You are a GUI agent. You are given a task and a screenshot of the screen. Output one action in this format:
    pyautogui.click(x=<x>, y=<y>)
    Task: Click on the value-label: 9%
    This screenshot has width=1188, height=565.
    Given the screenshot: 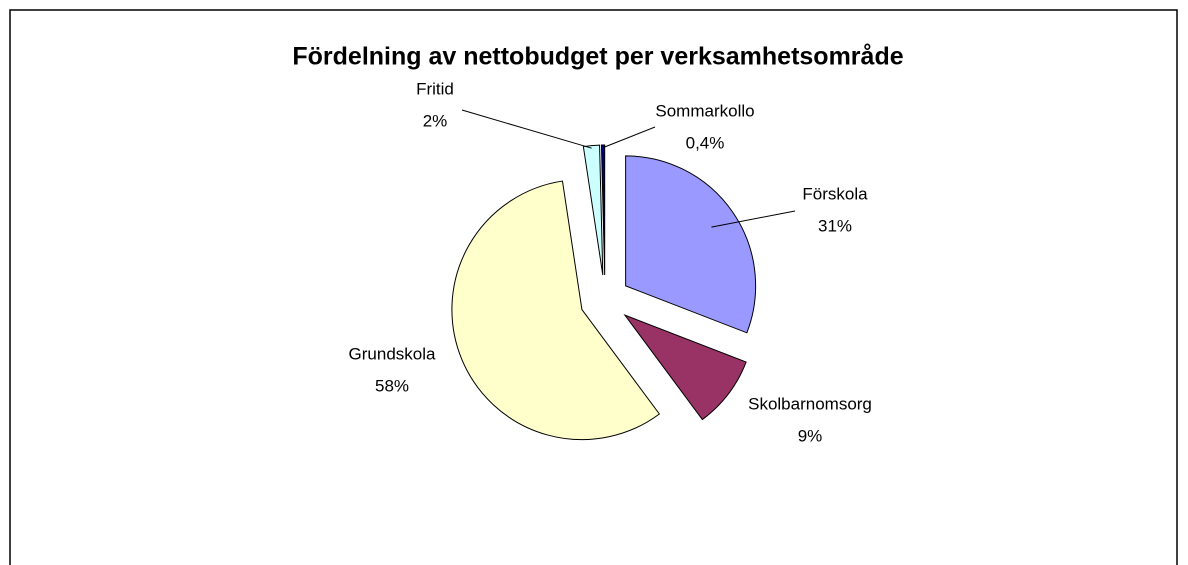 What is the action you would take?
    pyautogui.click(x=810, y=435)
    